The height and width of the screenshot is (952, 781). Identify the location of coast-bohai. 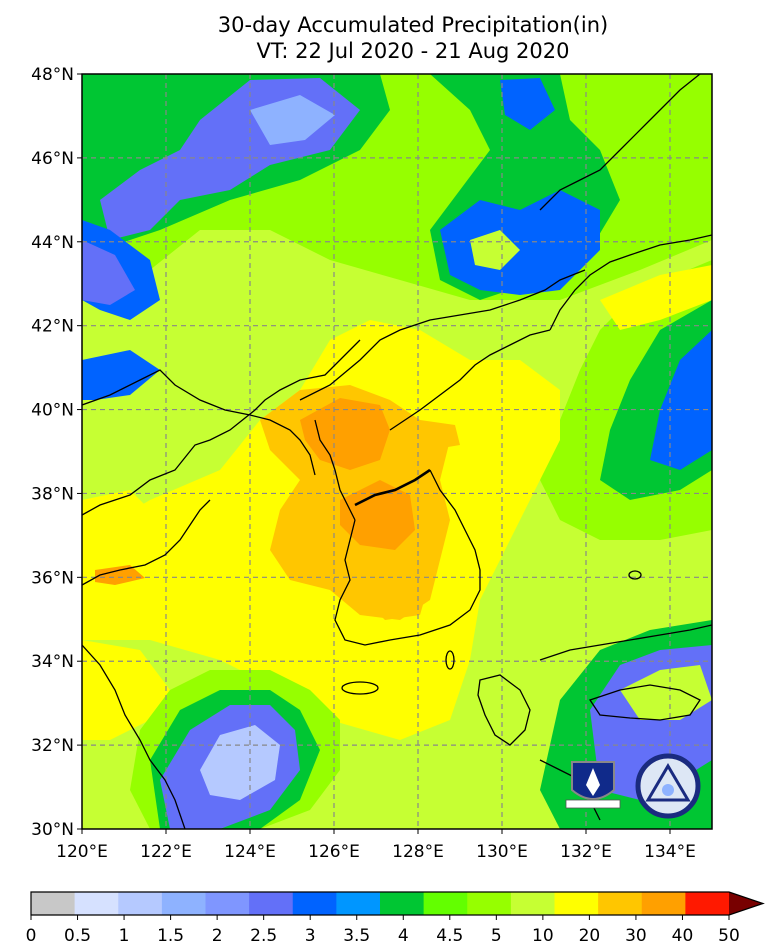
(221, 427).